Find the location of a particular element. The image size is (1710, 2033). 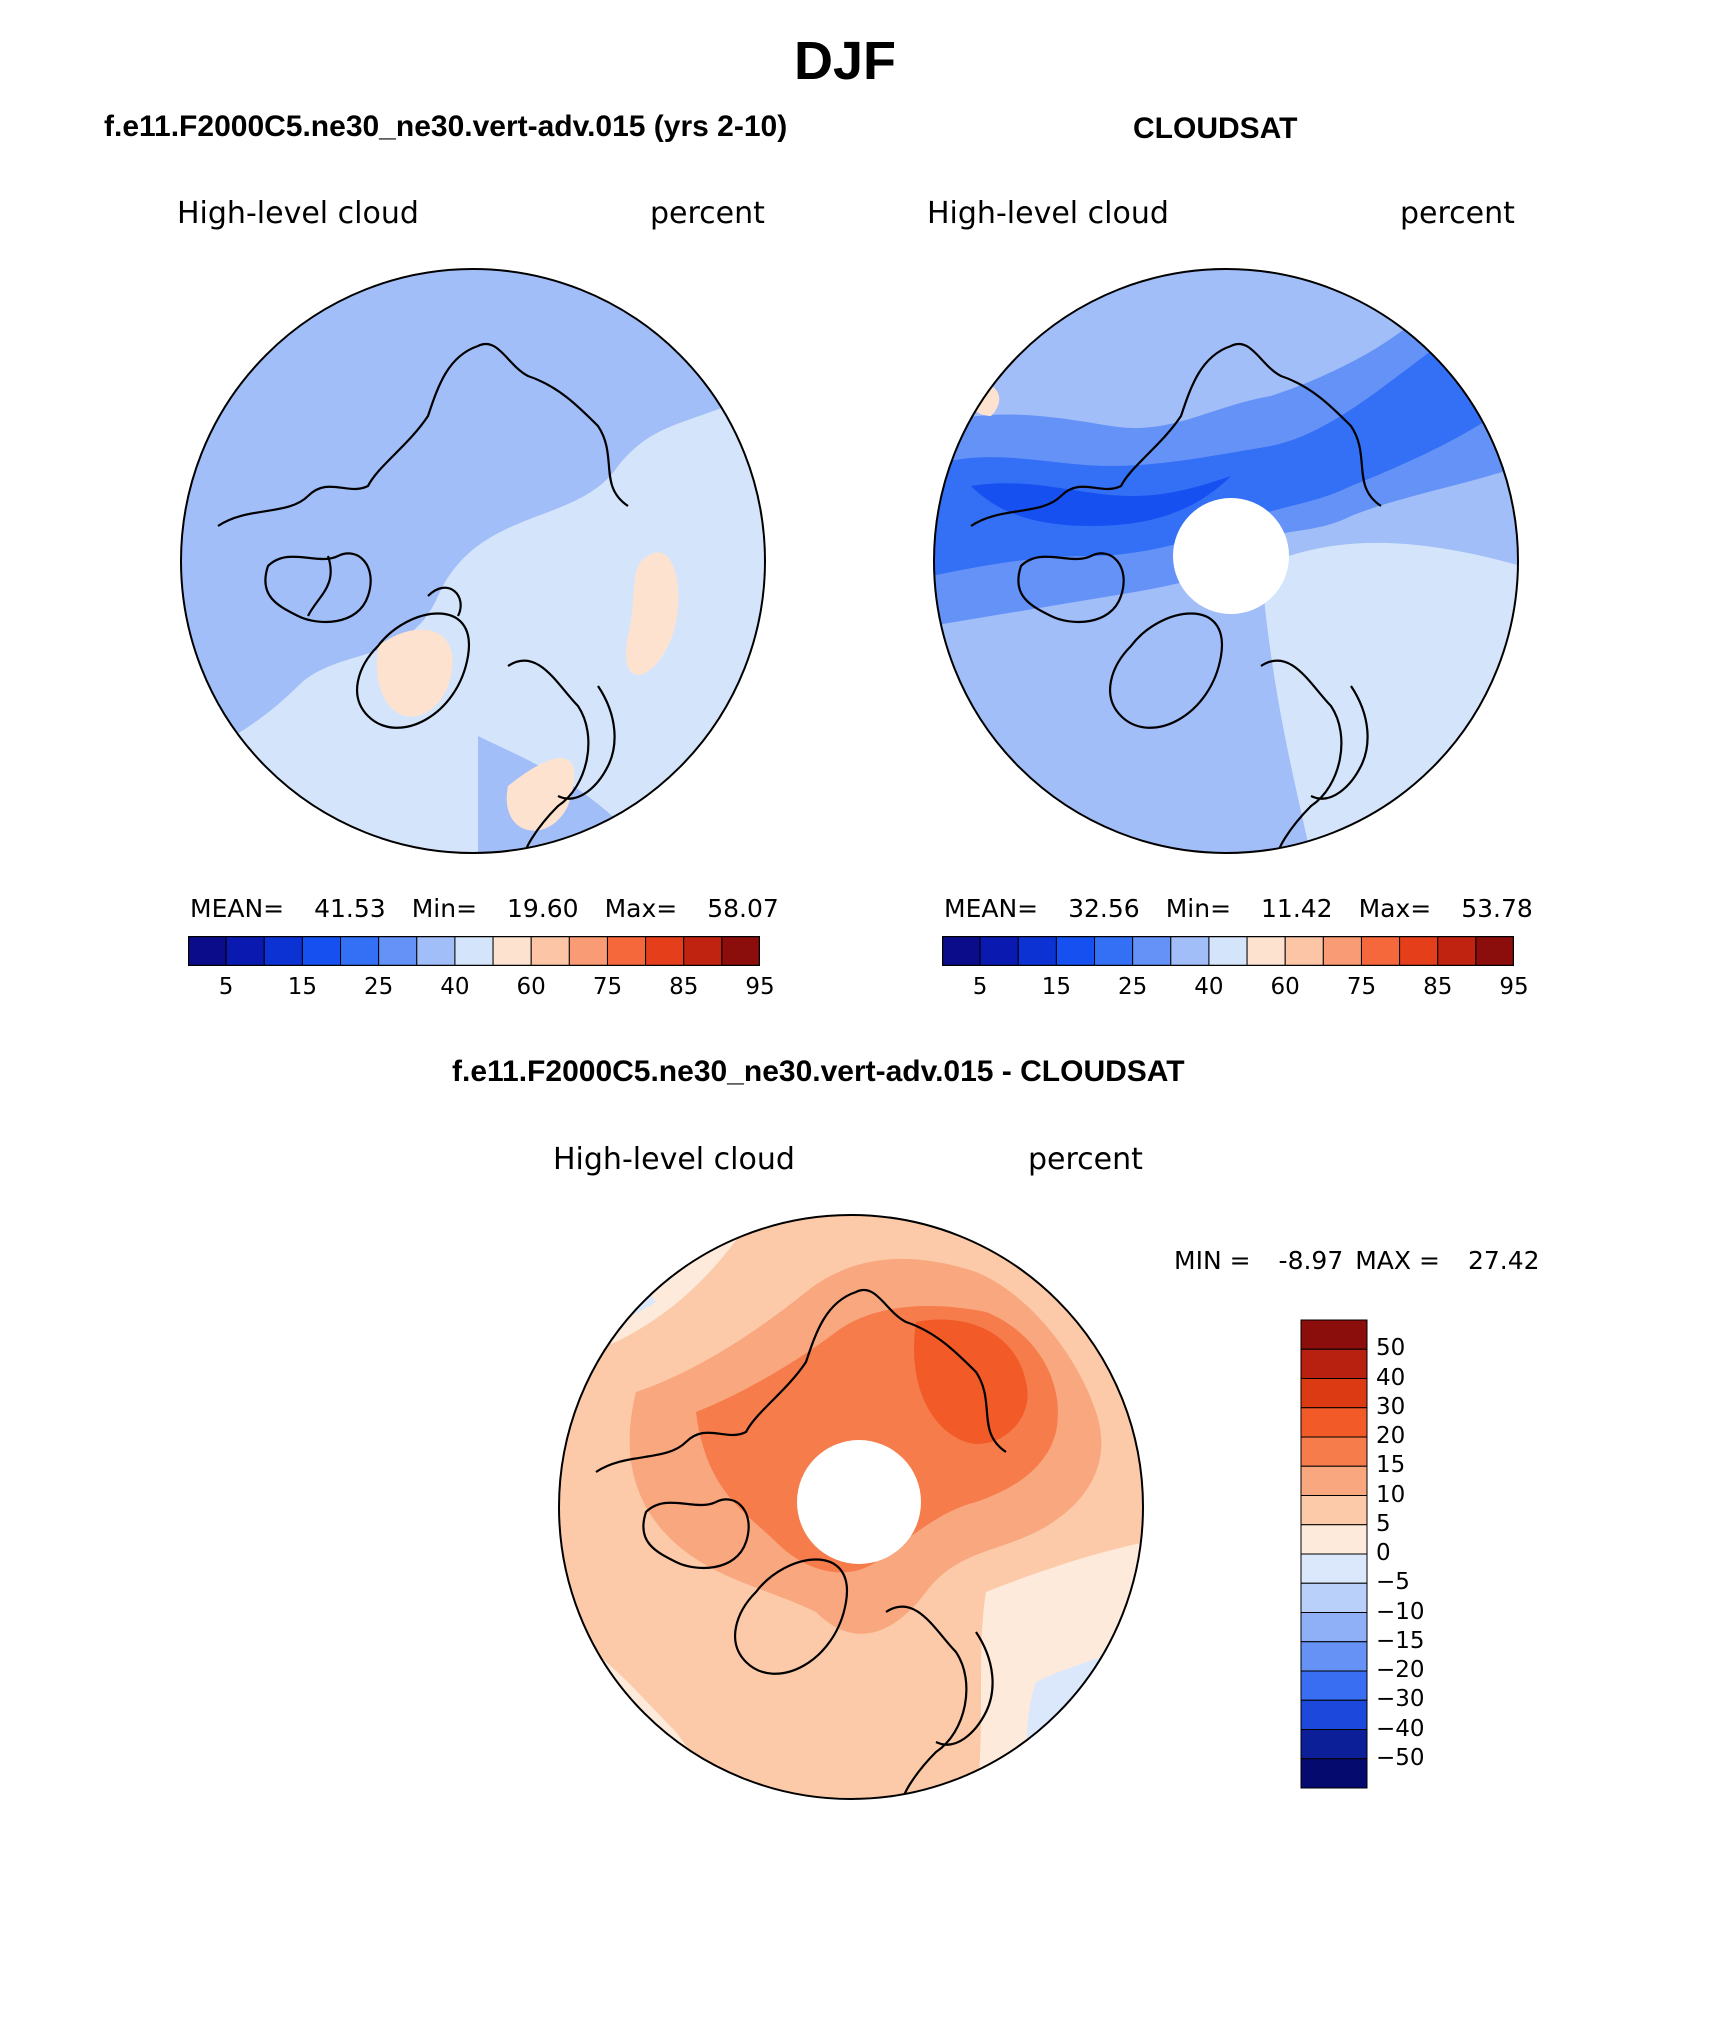

model-min-label: Min= is located at coordinates (444, 908).